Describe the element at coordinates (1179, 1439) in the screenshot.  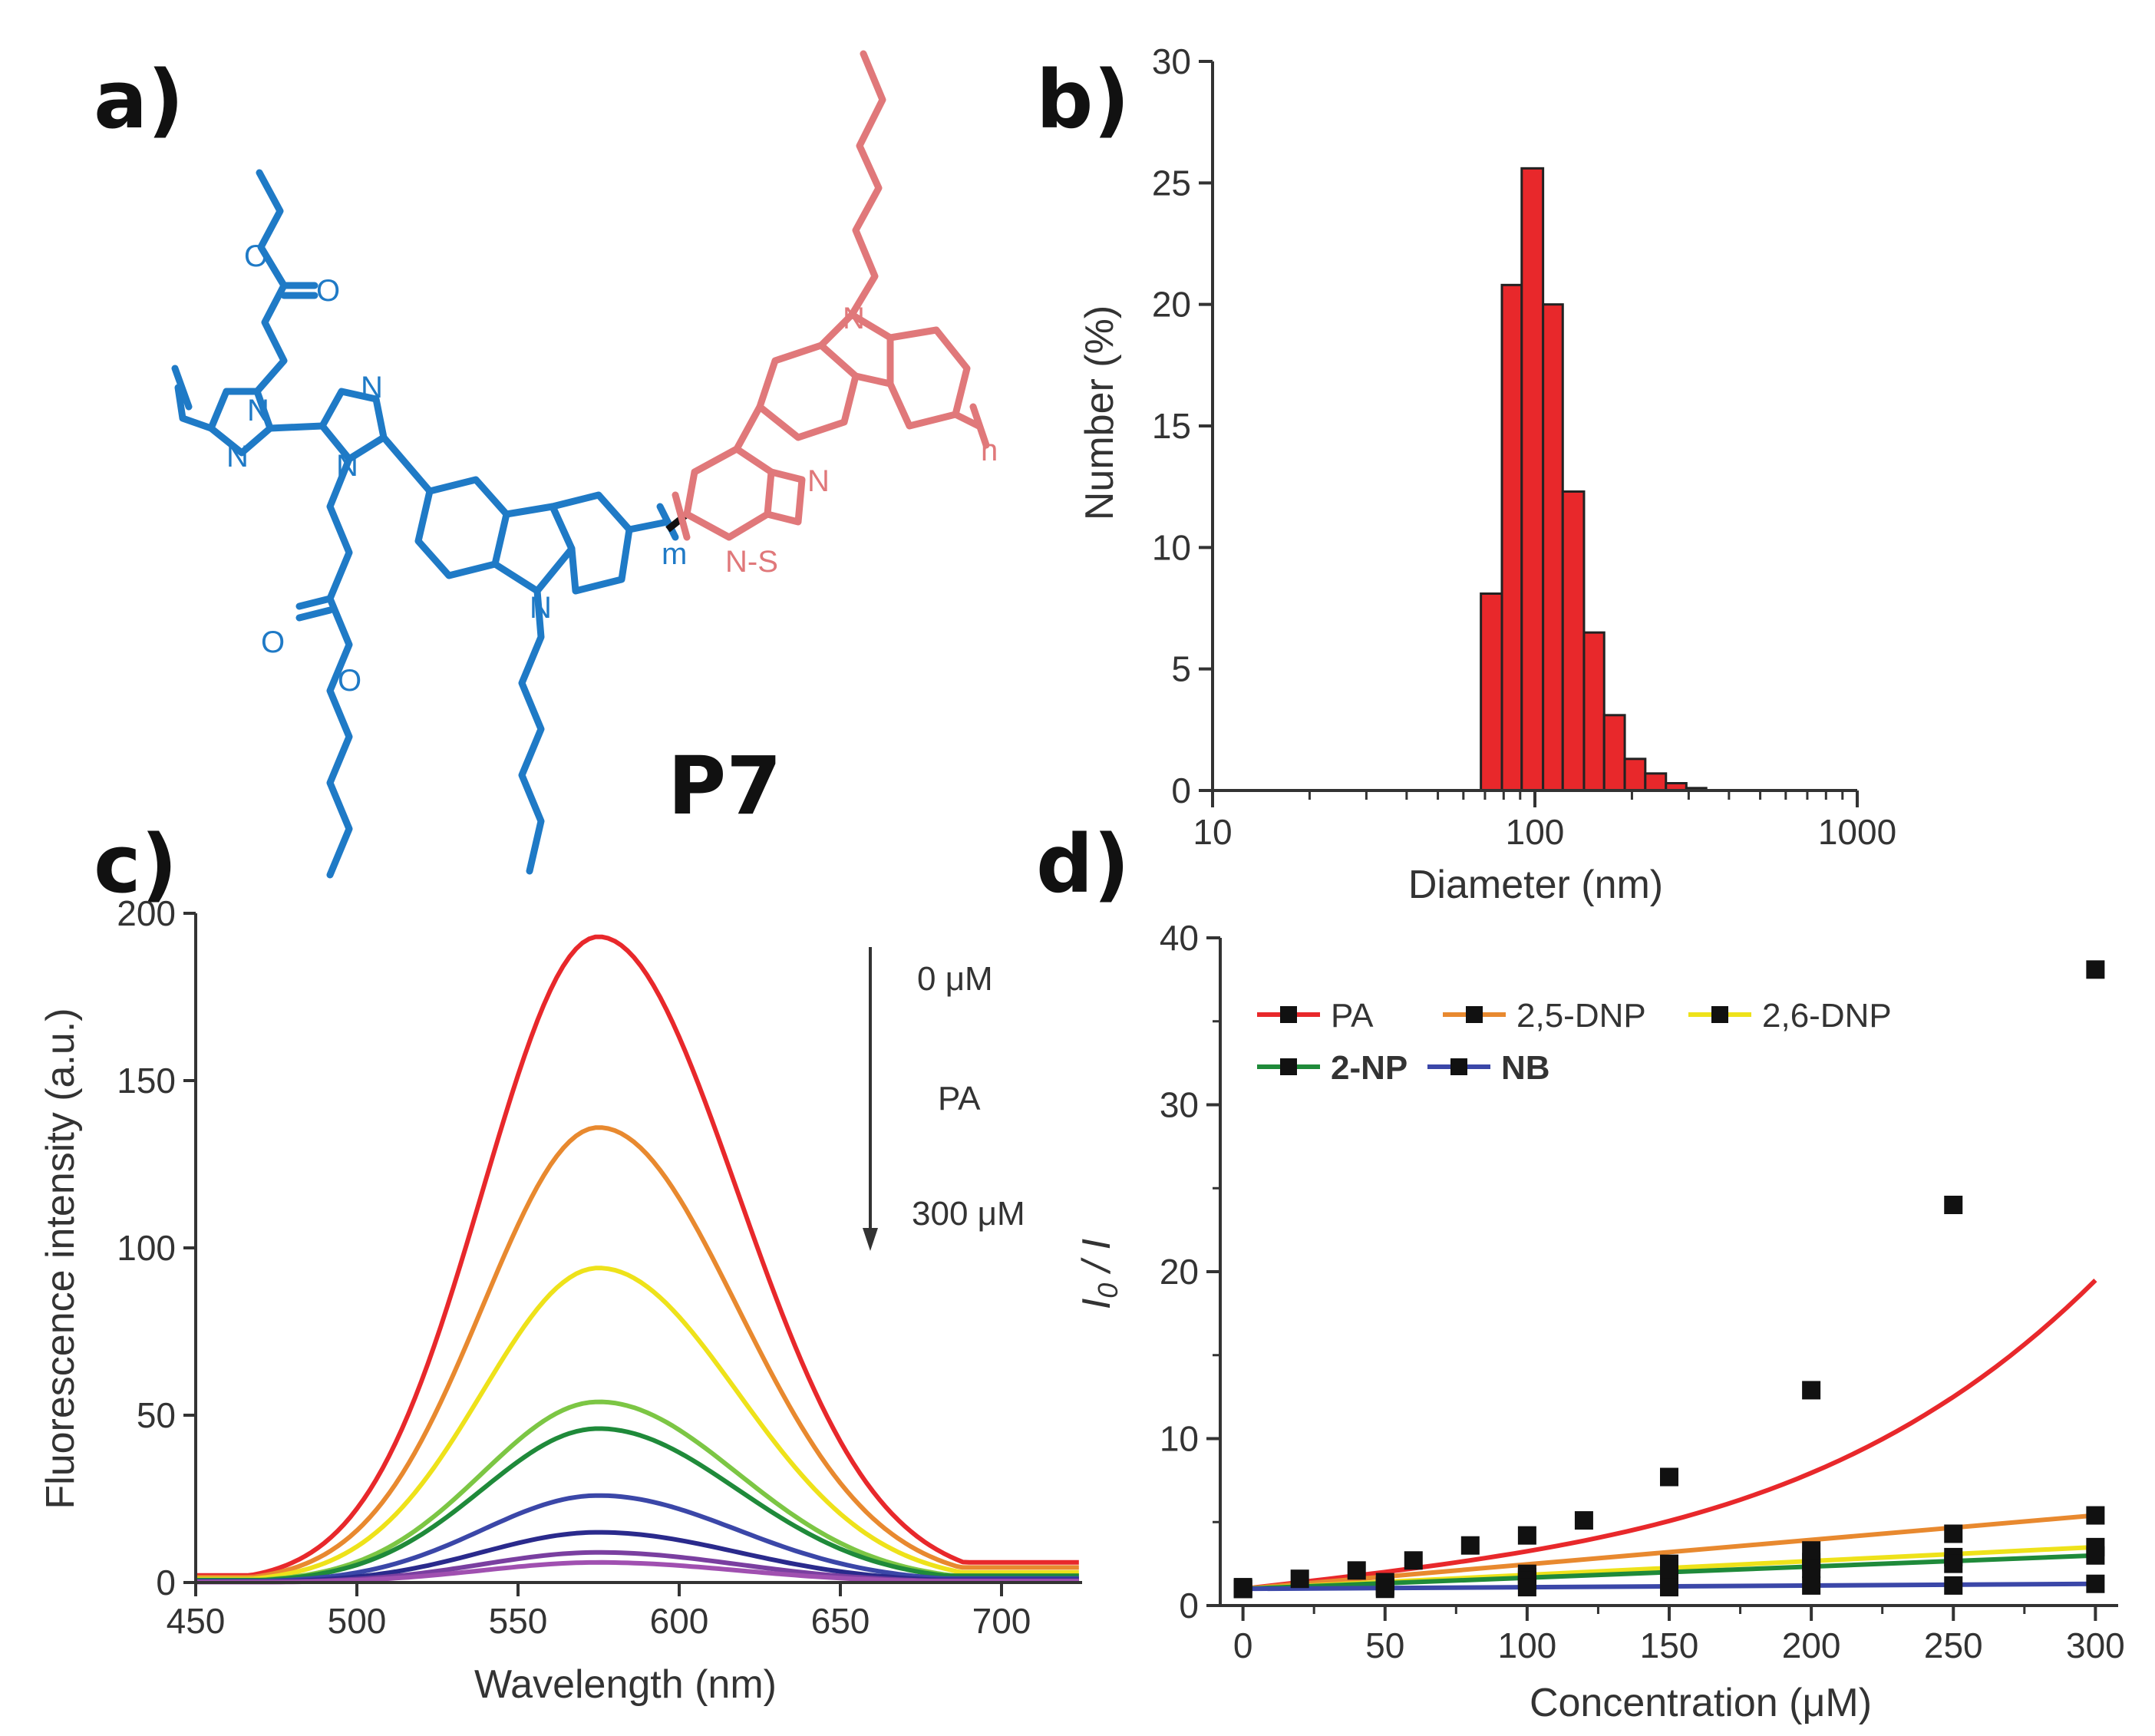
I see `d-ytick-label-1: 10` at that location.